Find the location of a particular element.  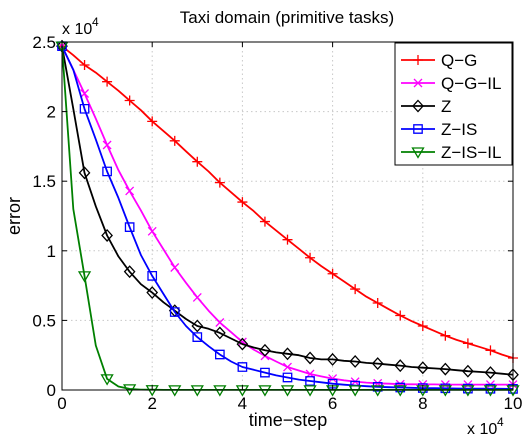

x-tick-label: 8 is located at coordinates (422, 403).